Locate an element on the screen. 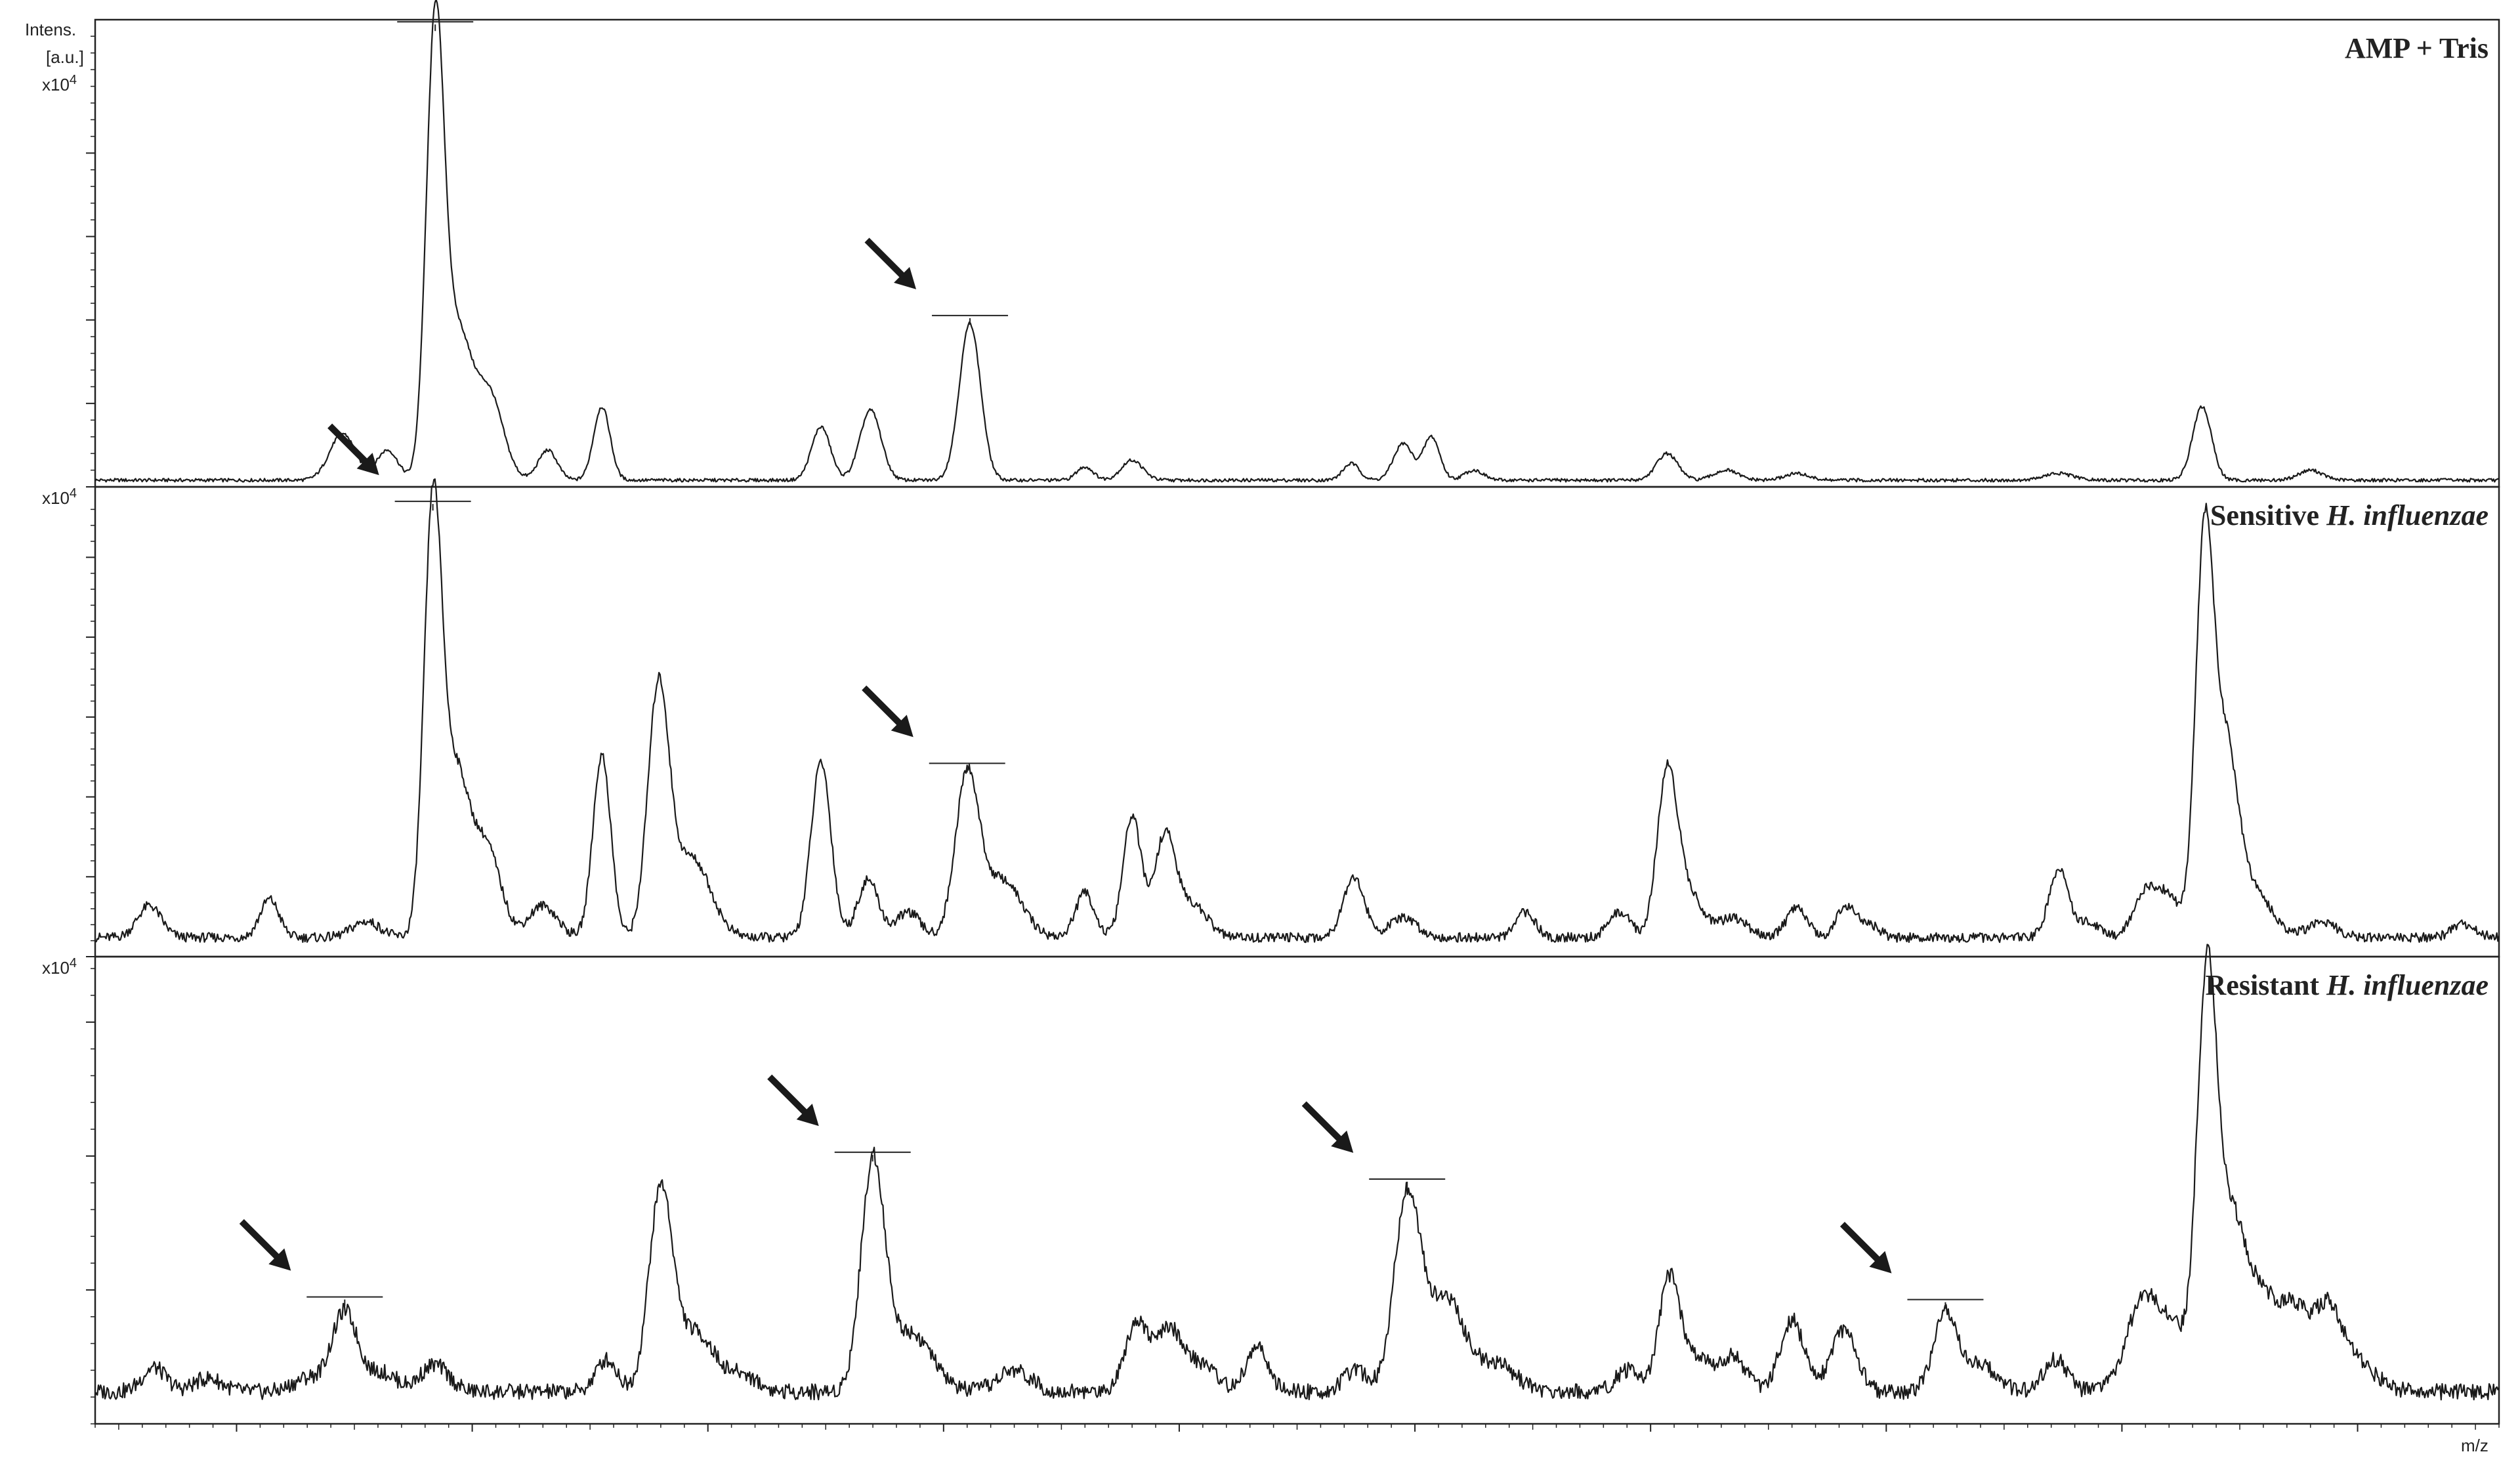 Image resolution: width=2520 pixels, height=1475 pixels. panel-title: AMP + Tris is located at coordinates (2416, 48).